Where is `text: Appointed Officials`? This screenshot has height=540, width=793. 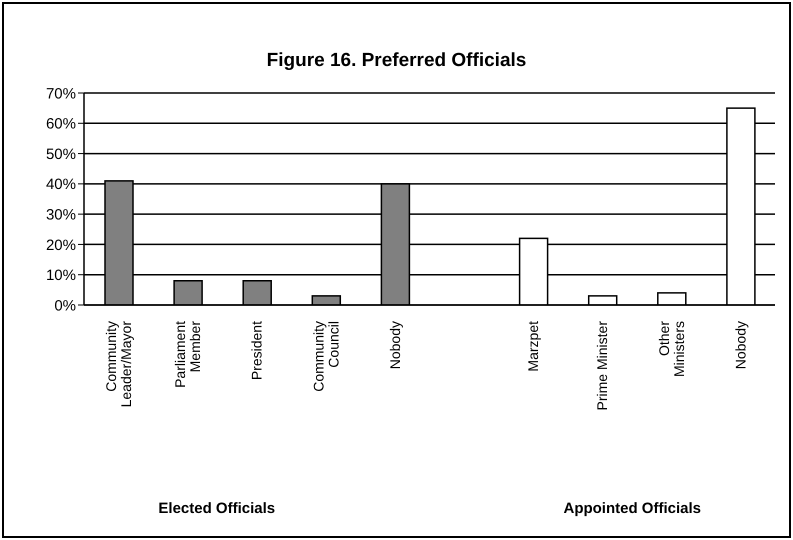
text: Appointed Officials is located at coordinates (632, 508).